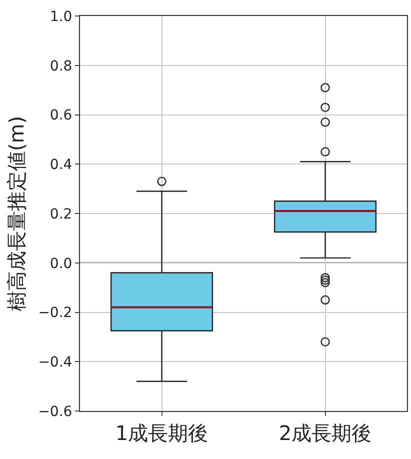 The width and height of the screenshot is (411, 459). What do you see at coordinates (16, 214) in the screenshot?
I see `y-axis-title: 樹高成長量推定値(m)` at bounding box center [16, 214].